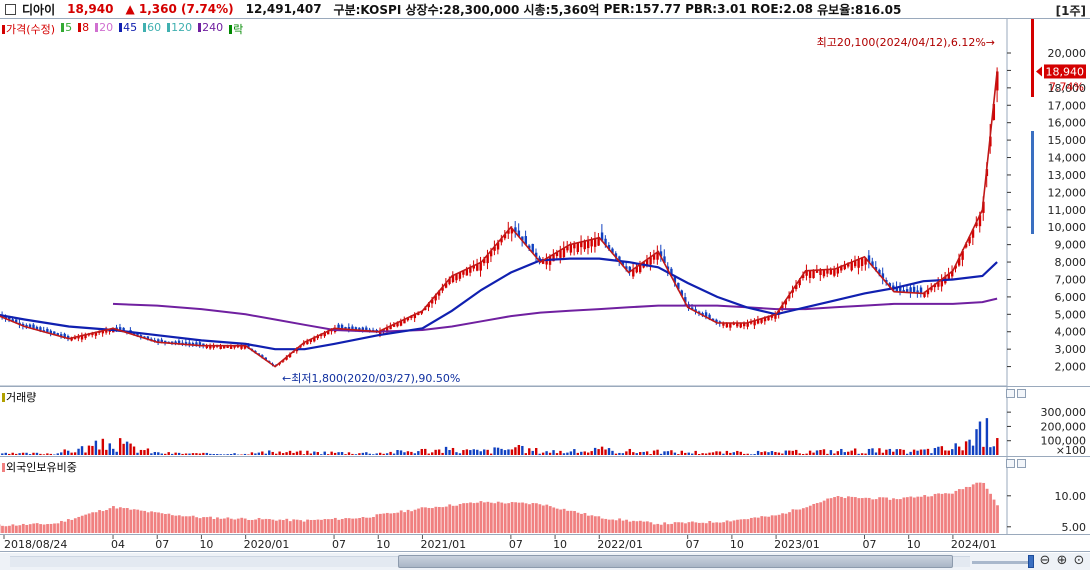  I want to click on foreign-ownership-chart: 10.00 5.00, so click(545, 496).